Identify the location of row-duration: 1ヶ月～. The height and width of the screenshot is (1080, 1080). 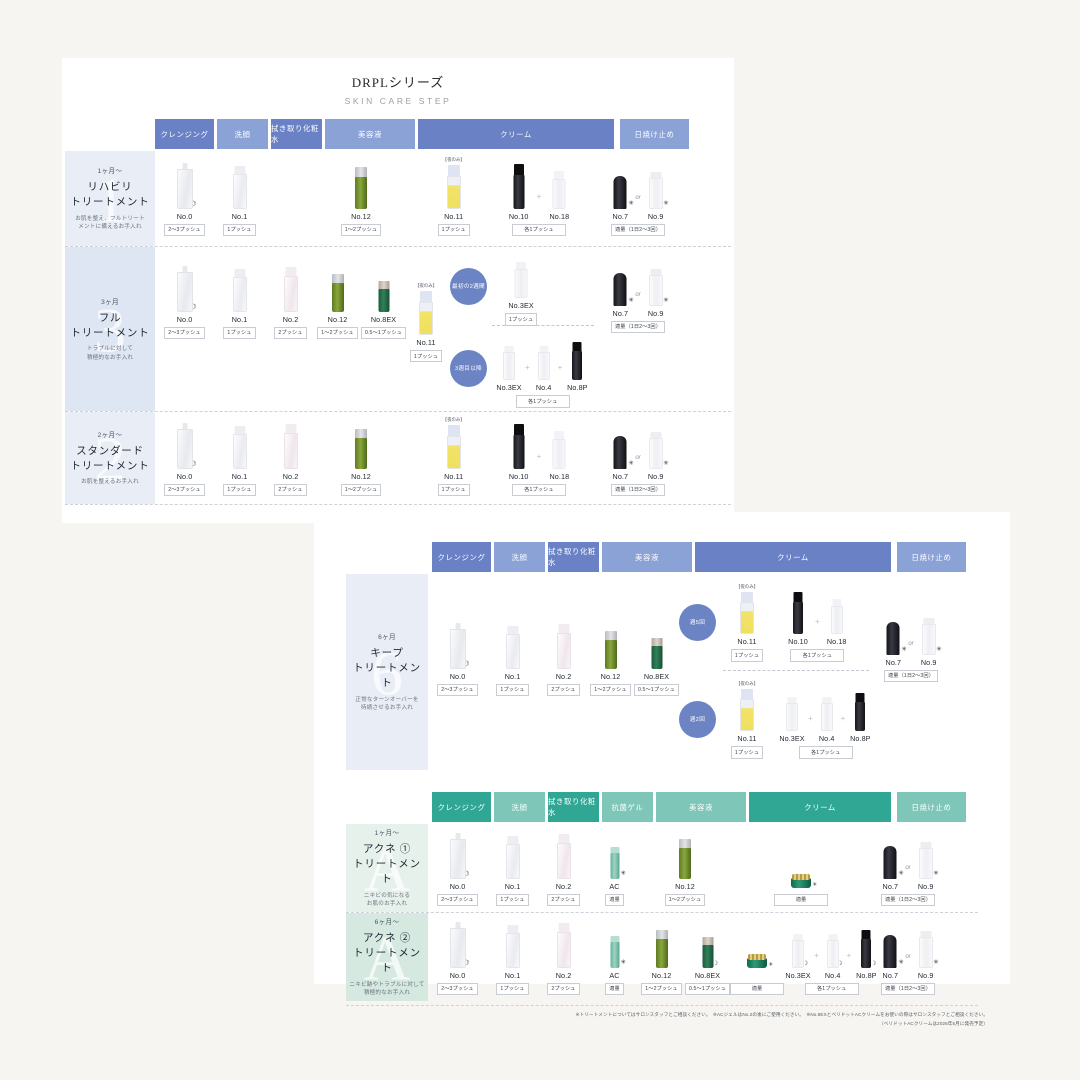
(110, 172).